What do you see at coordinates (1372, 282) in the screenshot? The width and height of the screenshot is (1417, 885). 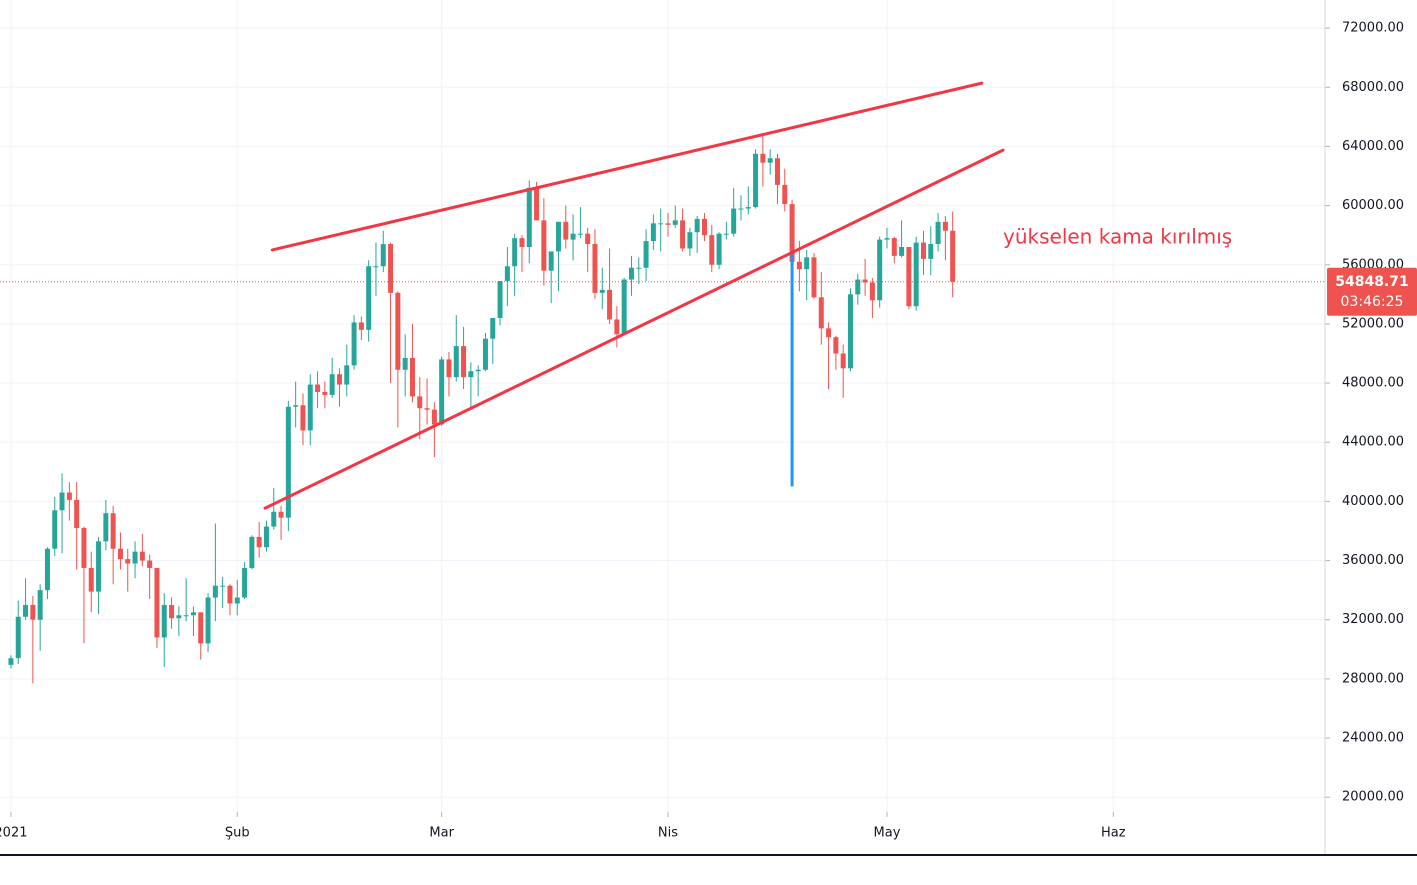 I see `last-price-label: 54848.71` at bounding box center [1372, 282].